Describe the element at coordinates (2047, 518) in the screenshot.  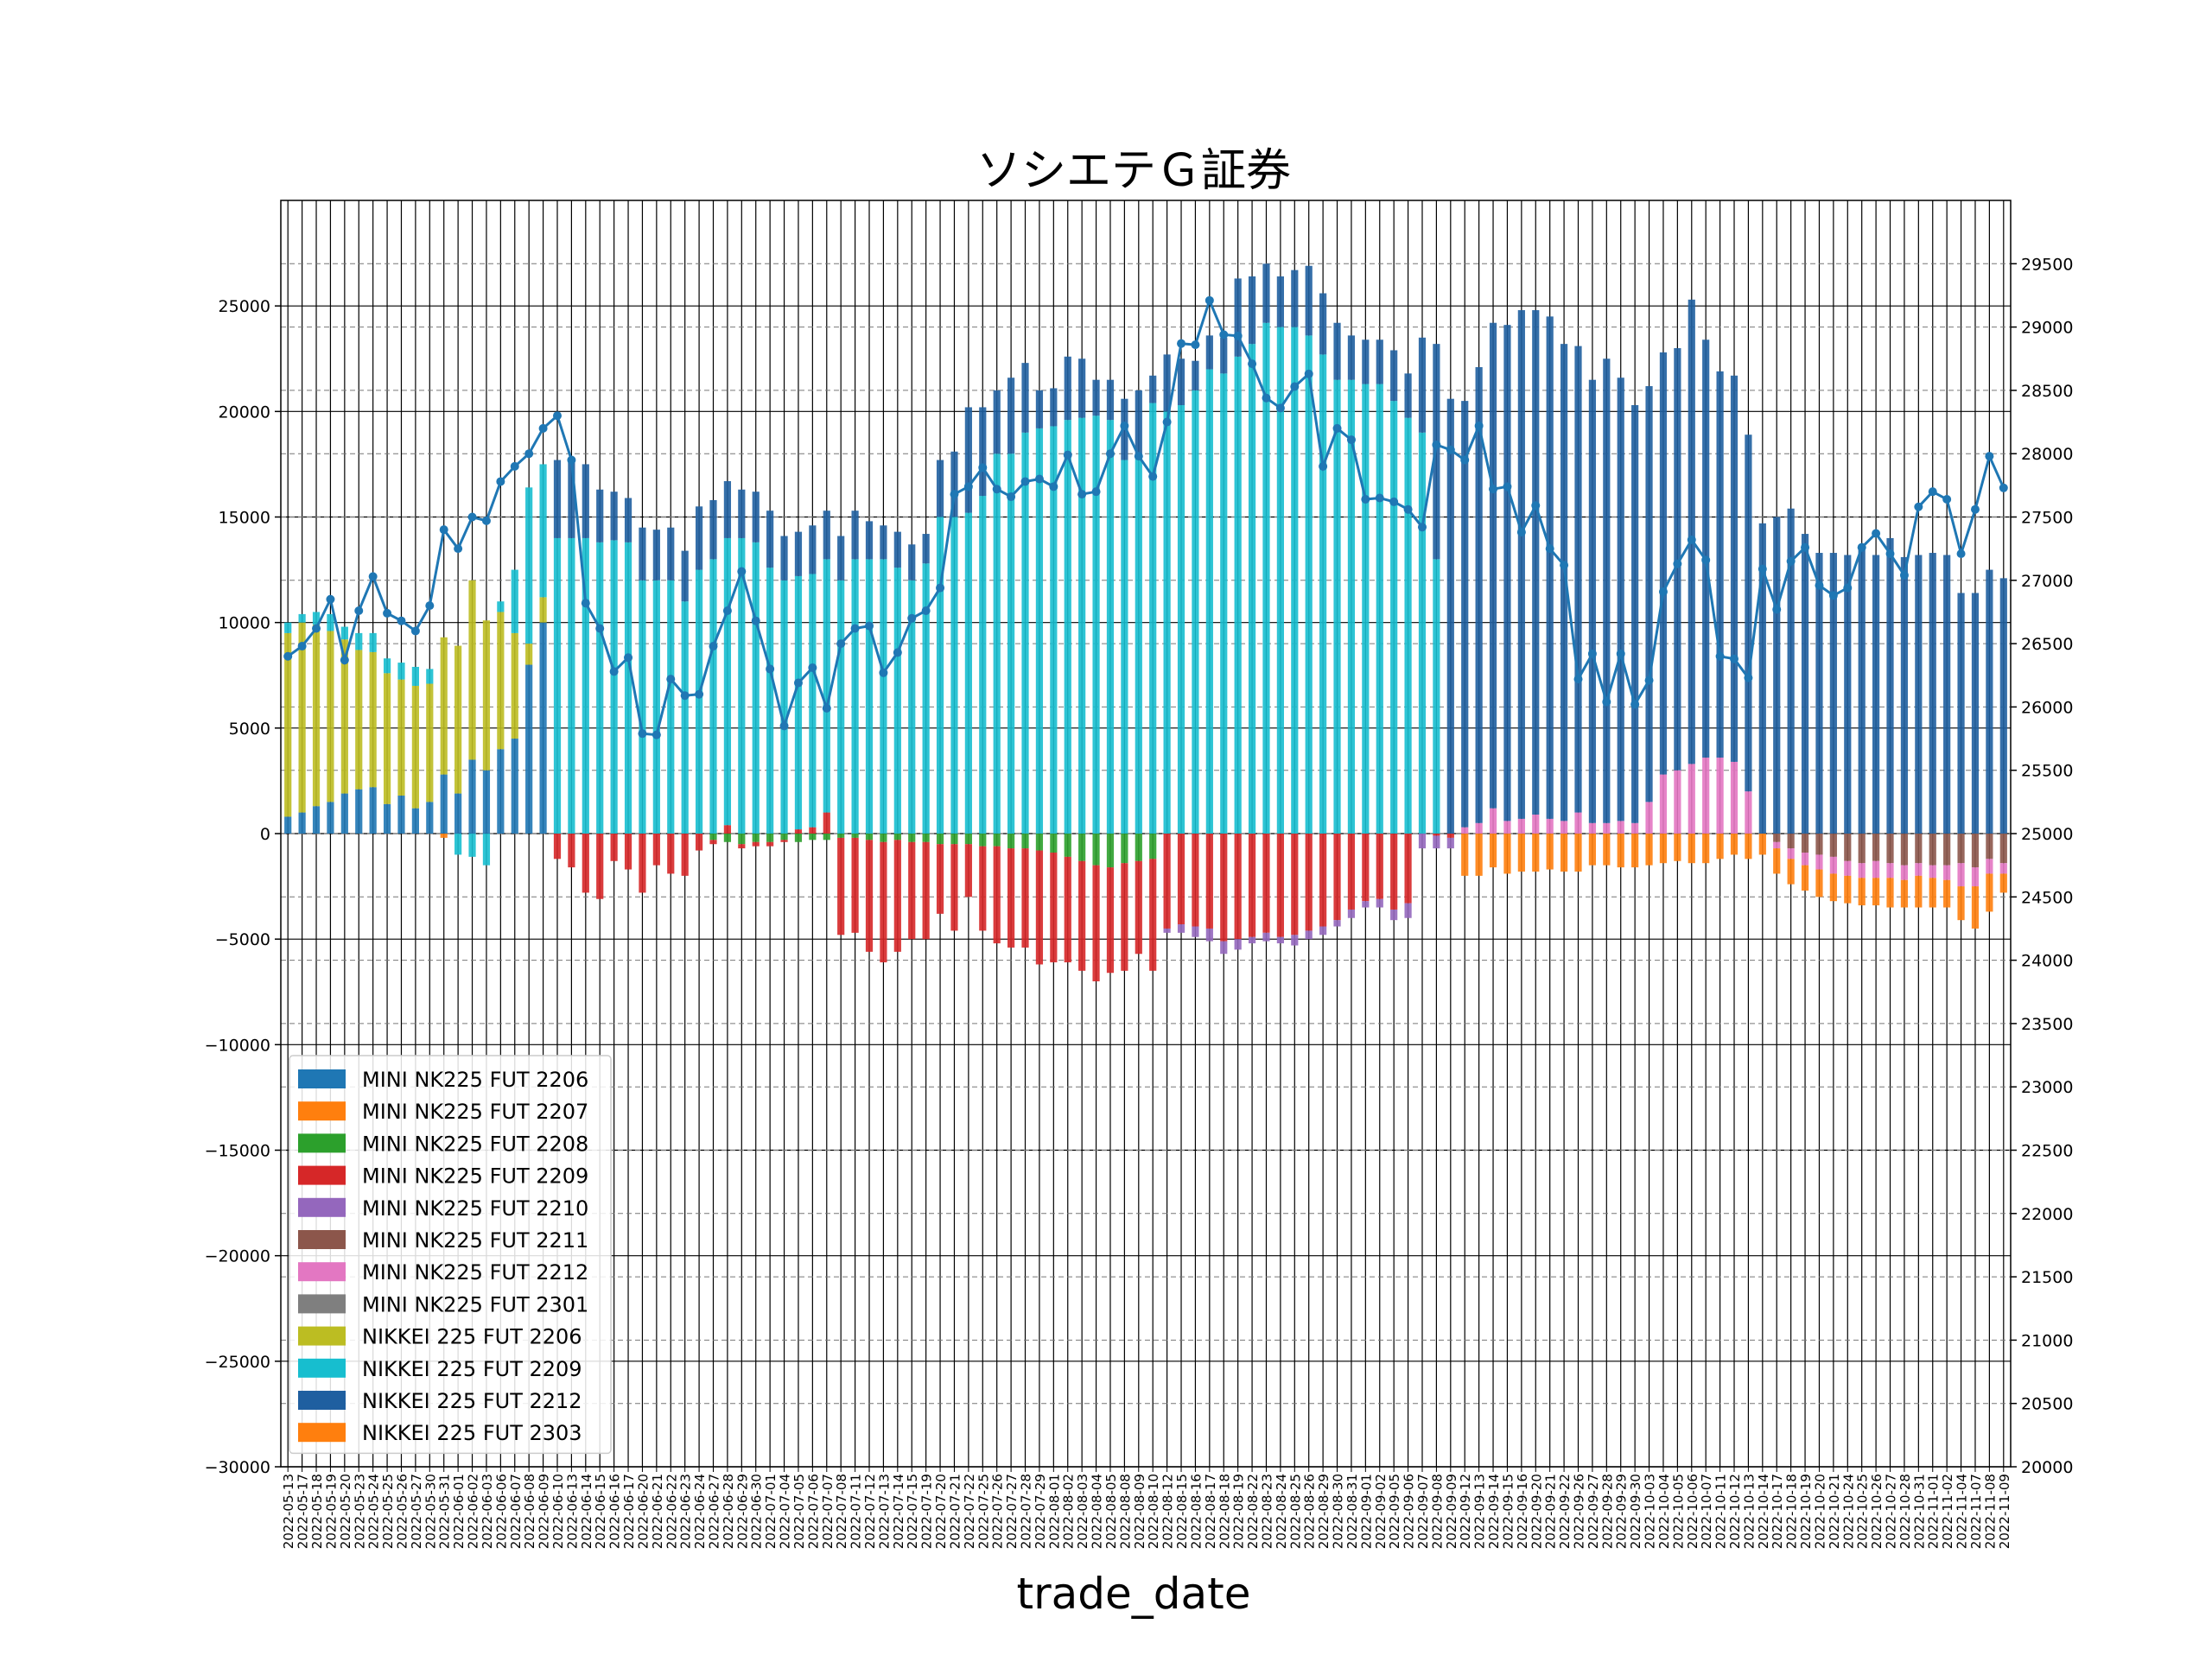
I see `y2-tick-label: 27500` at that location.